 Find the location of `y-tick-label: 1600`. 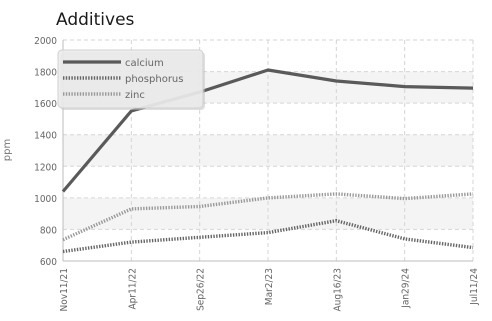

y-tick-label: 1600 is located at coordinates (45, 104).